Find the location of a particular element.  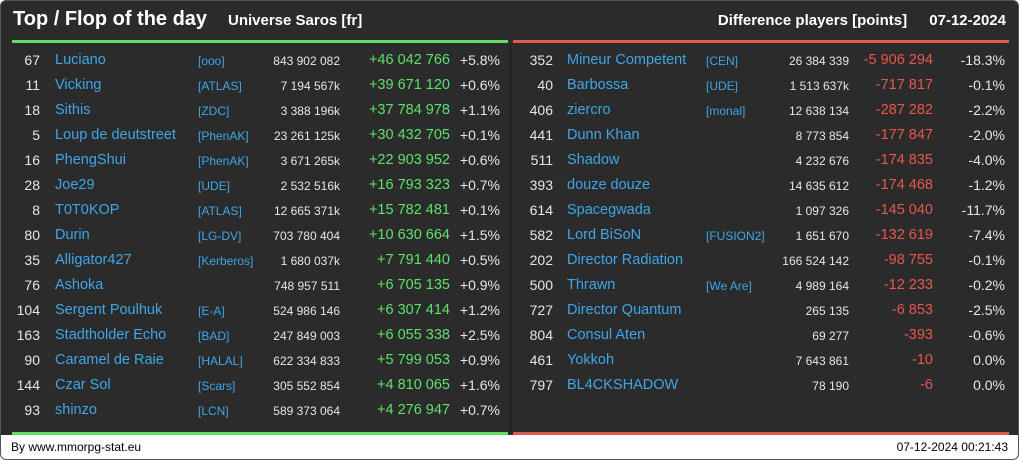

player-name-link: Durin is located at coordinates (72, 235).